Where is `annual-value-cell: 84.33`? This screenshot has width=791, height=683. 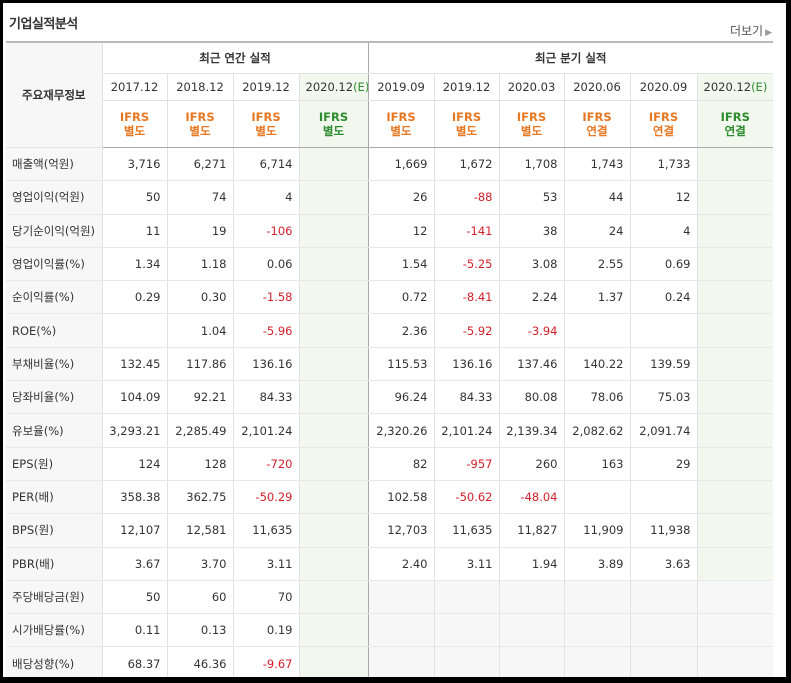 annual-value-cell: 84.33 is located at coordinates (265, 397).